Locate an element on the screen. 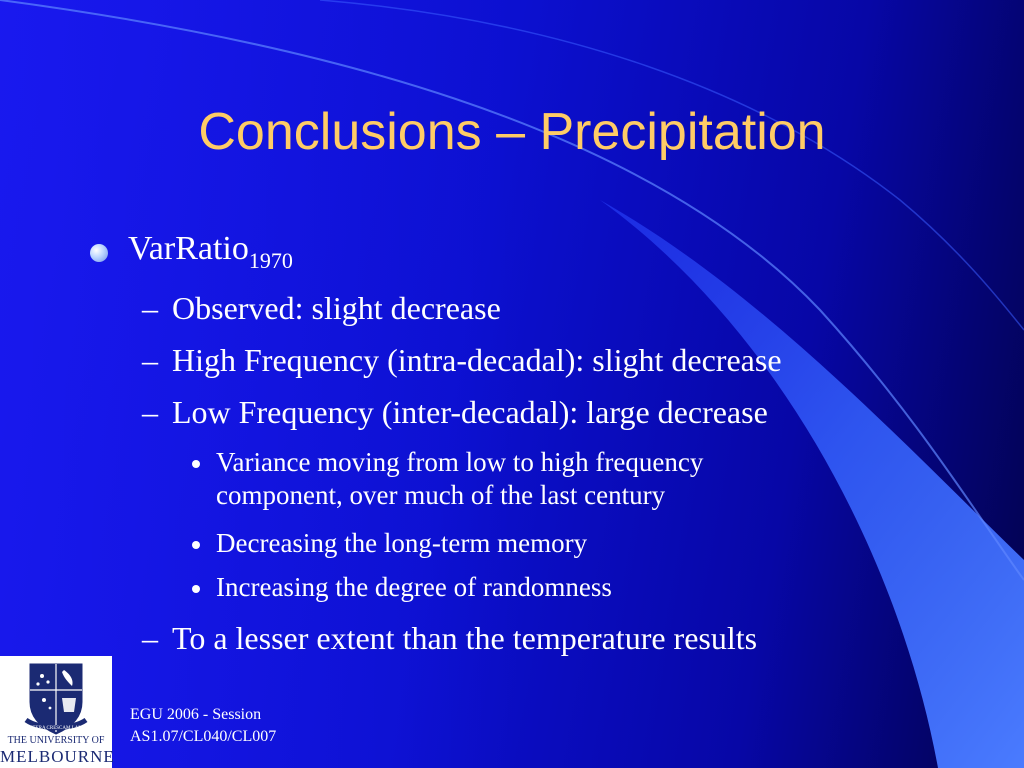 Image resolution: width=1024 pixels, height=768 pixels. line-2: component, over much of the last century is located at coordinates (441, 495).